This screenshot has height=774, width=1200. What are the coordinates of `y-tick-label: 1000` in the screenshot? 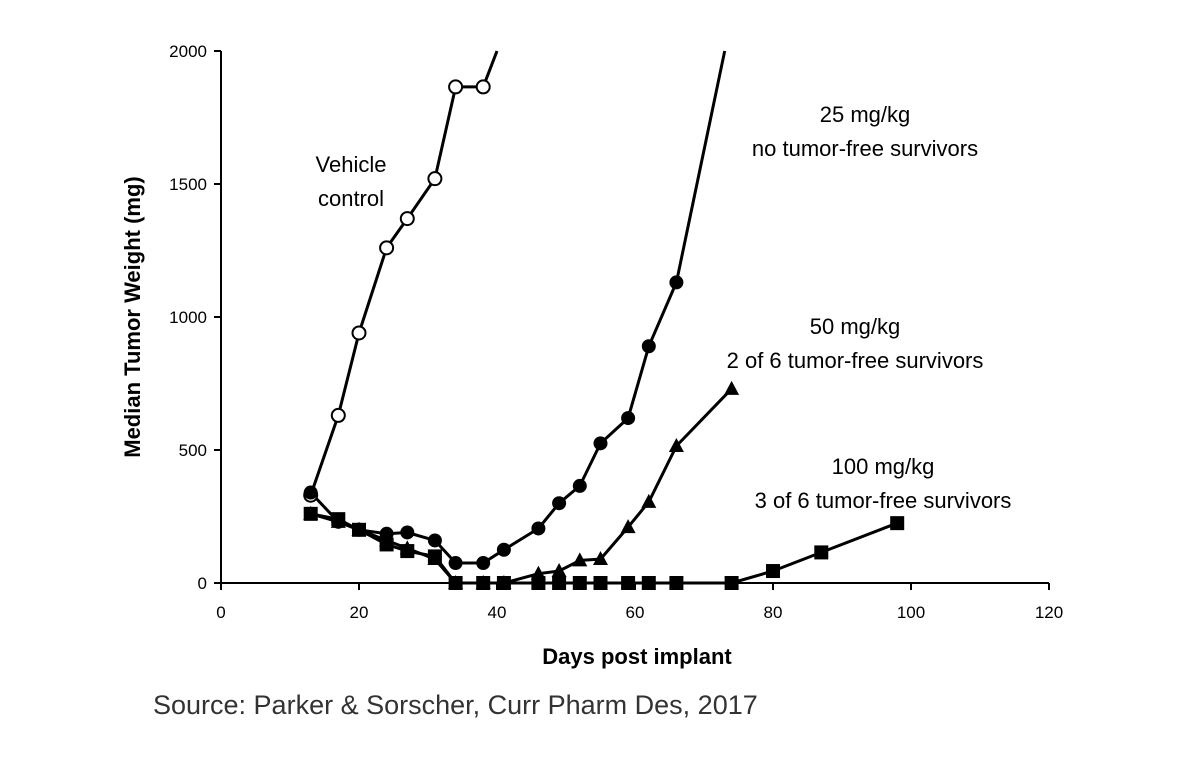 It's located at (188, 317).